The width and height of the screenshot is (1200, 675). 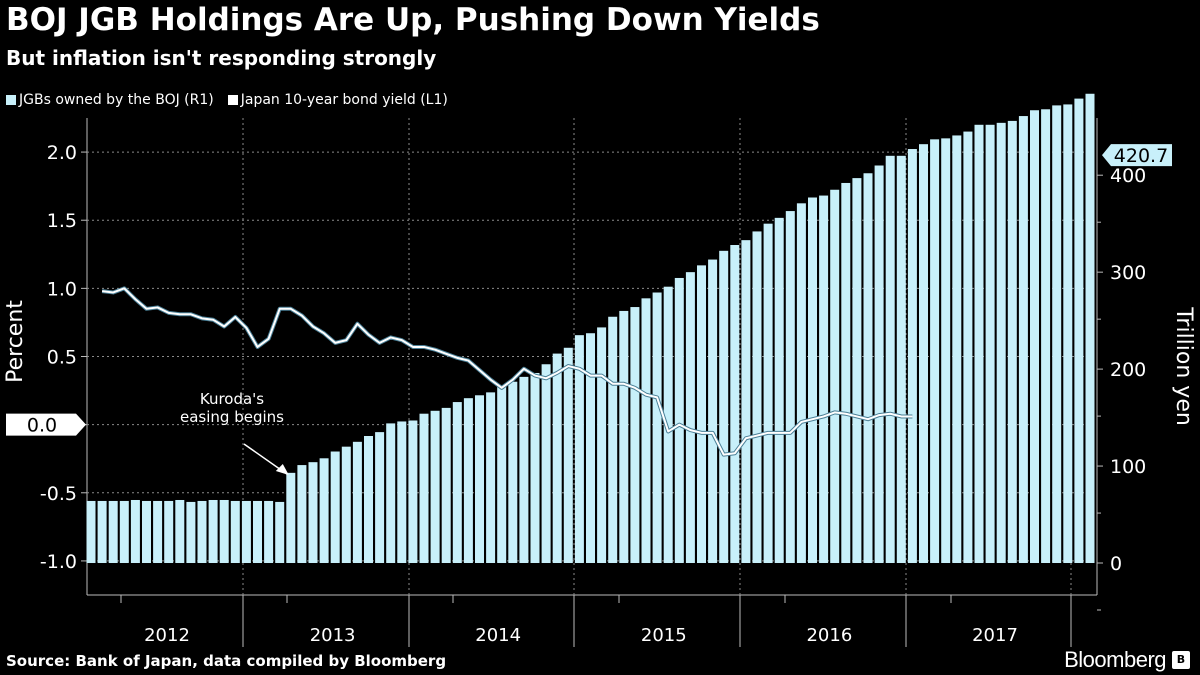 I want to click on legend-swatch-line, so click(x=232, y=100).